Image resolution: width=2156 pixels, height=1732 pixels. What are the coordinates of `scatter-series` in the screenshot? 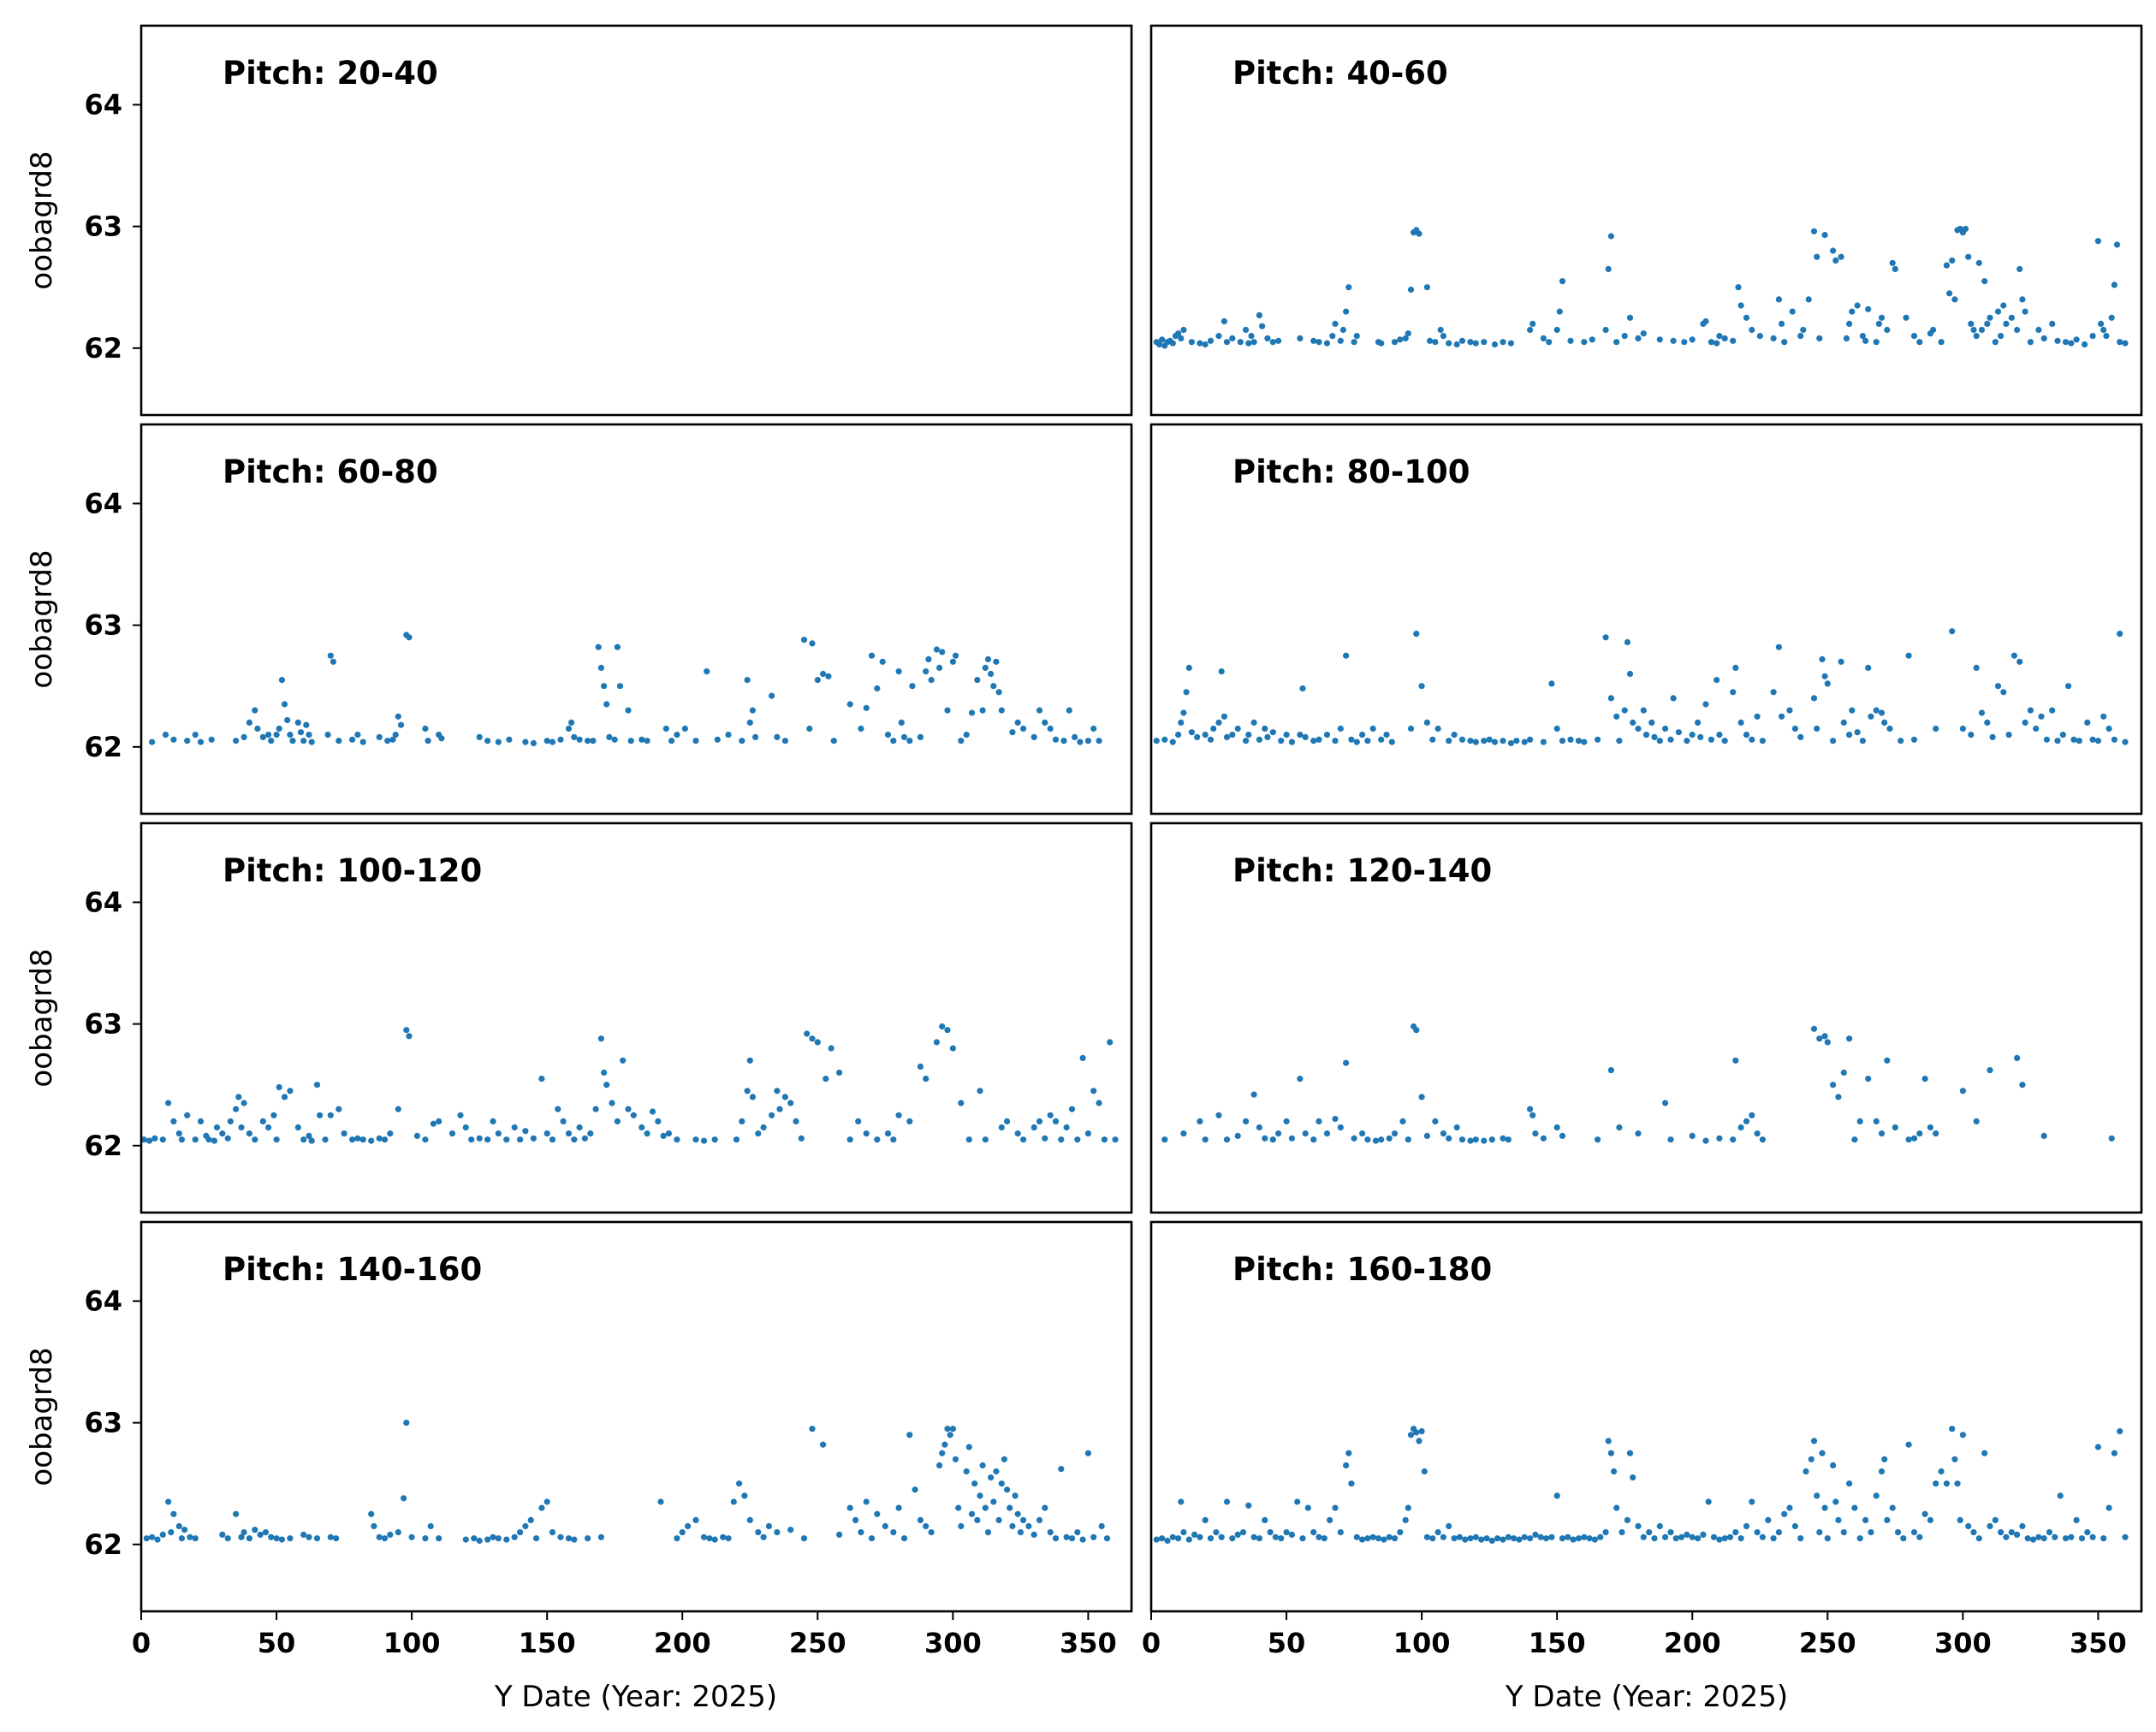 It's located at (1641, 287).